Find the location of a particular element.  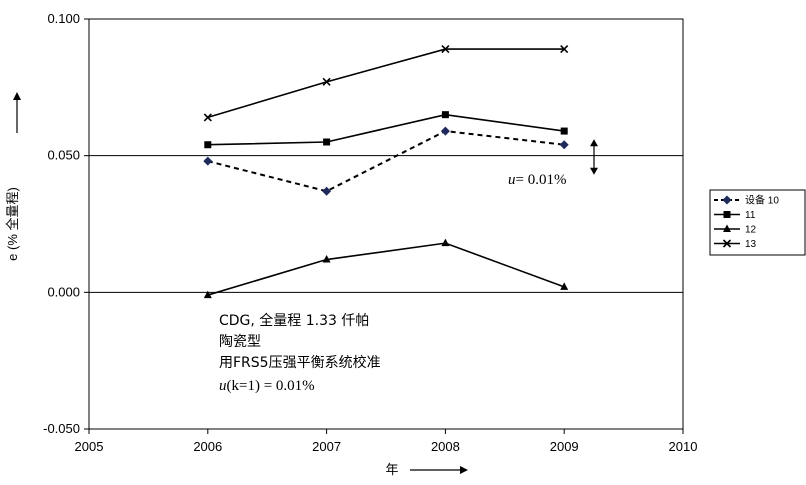

y-tick-label: -0.050 is located at coordinates (61, 428).